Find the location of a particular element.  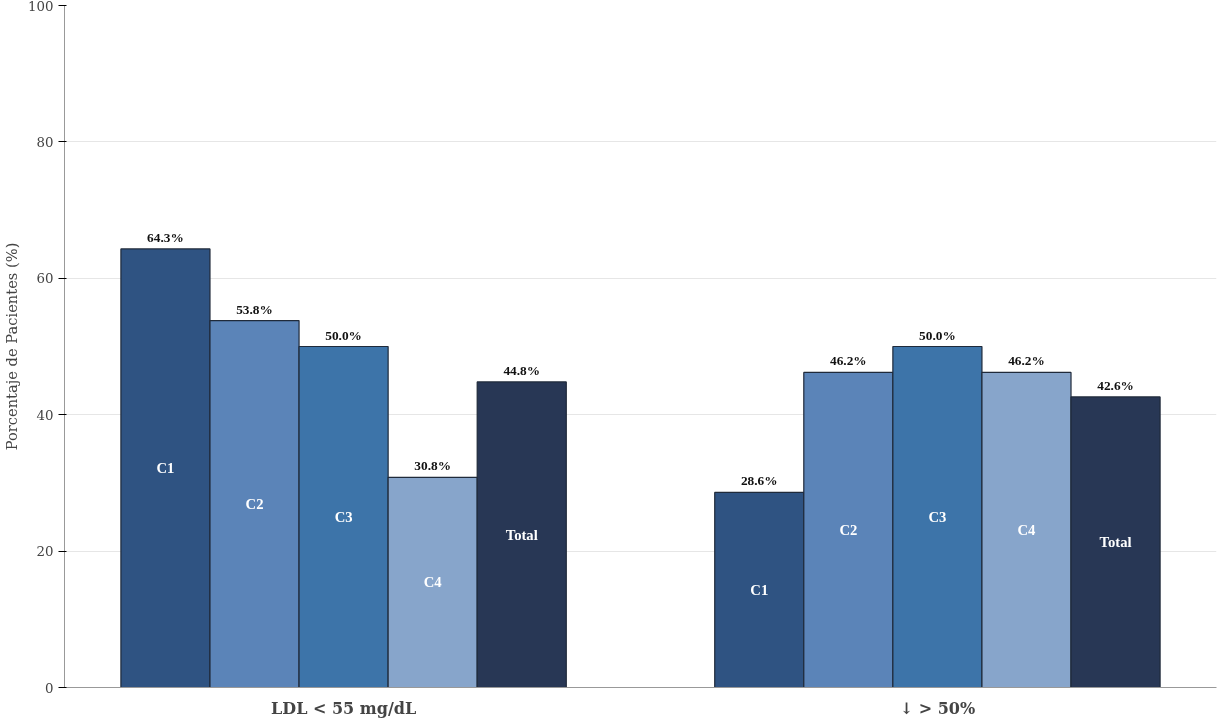

series-label: C3 is located at coordinates (343, 517).